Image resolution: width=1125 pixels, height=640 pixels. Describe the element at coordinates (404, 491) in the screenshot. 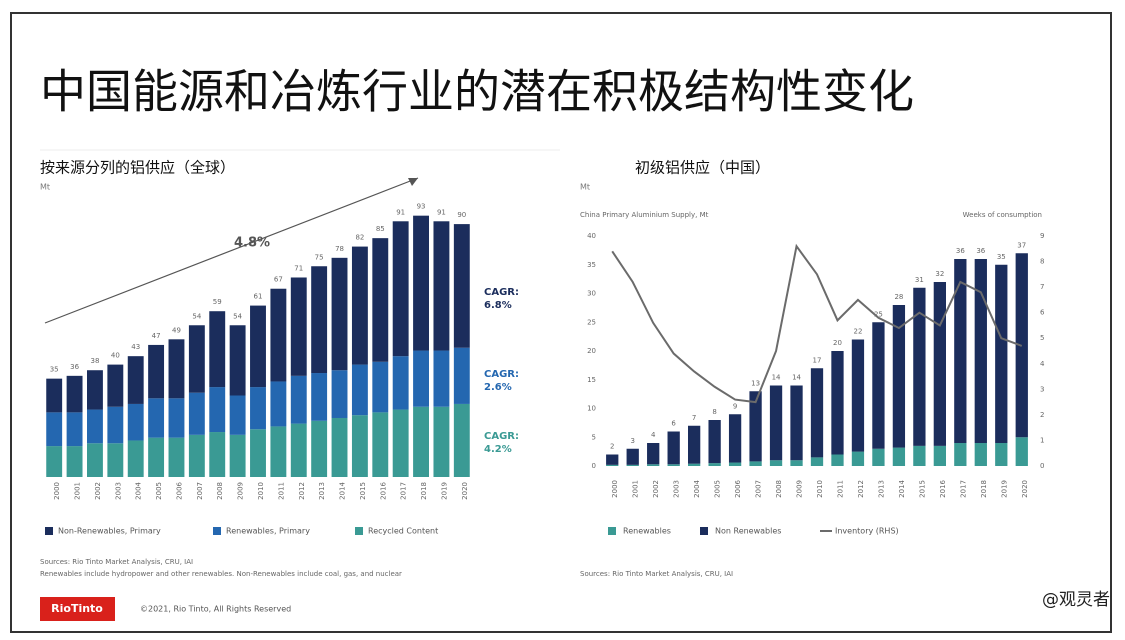

I see `x-tick-label: 2017` at that location.